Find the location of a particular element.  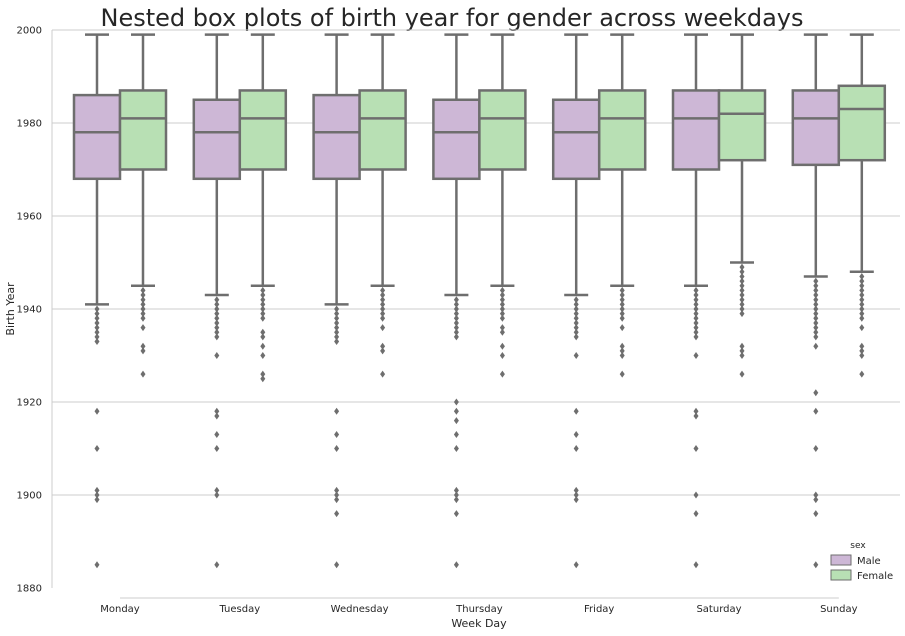

legend-swatch-male is located at coordinates (841, 560).